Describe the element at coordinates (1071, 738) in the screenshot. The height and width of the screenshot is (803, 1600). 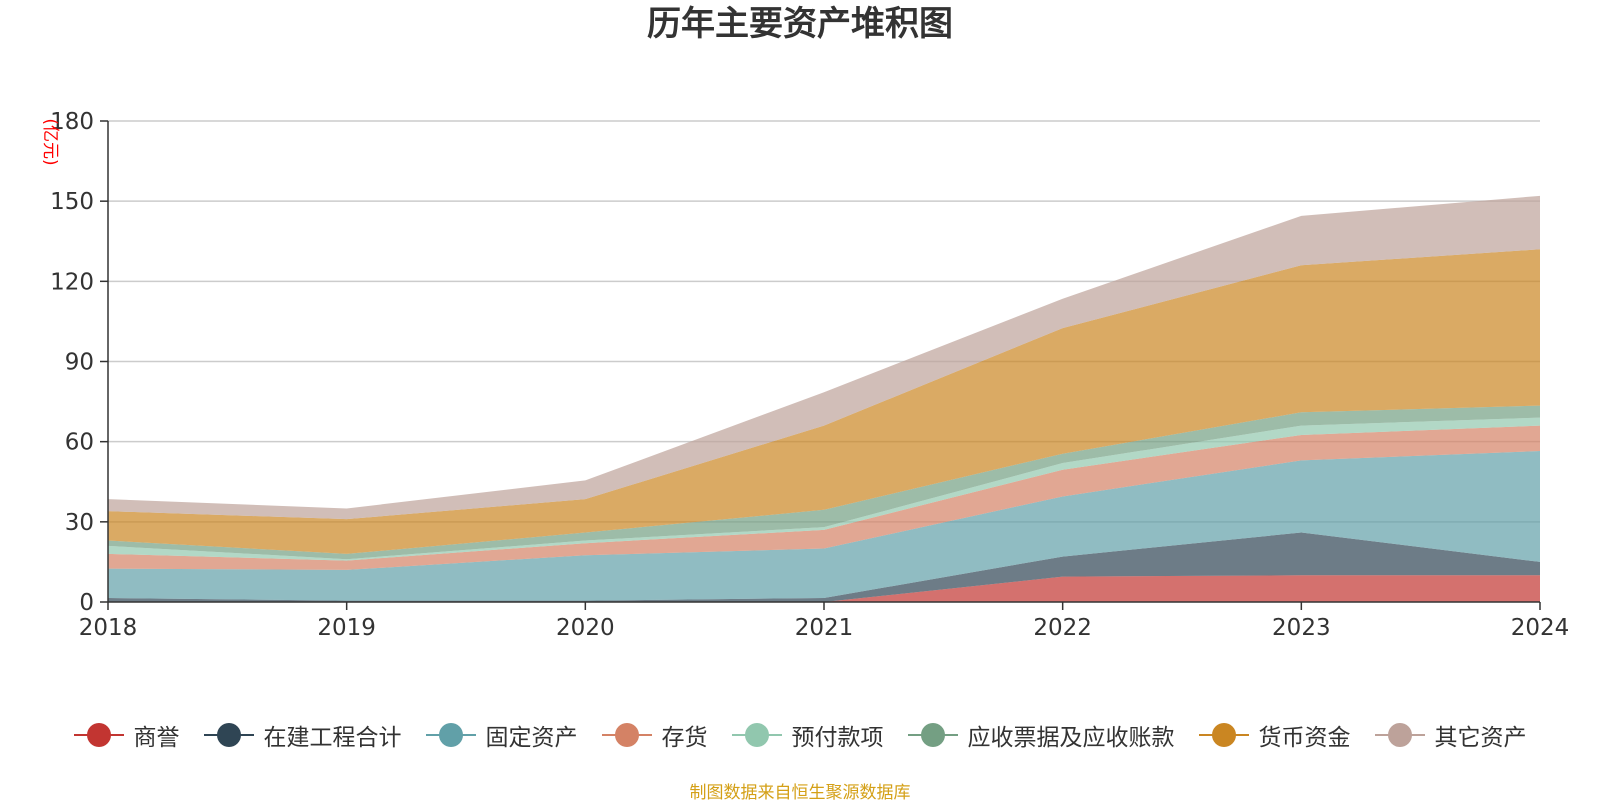
I see `legend-label: 应收票据及应收账款` at that location.